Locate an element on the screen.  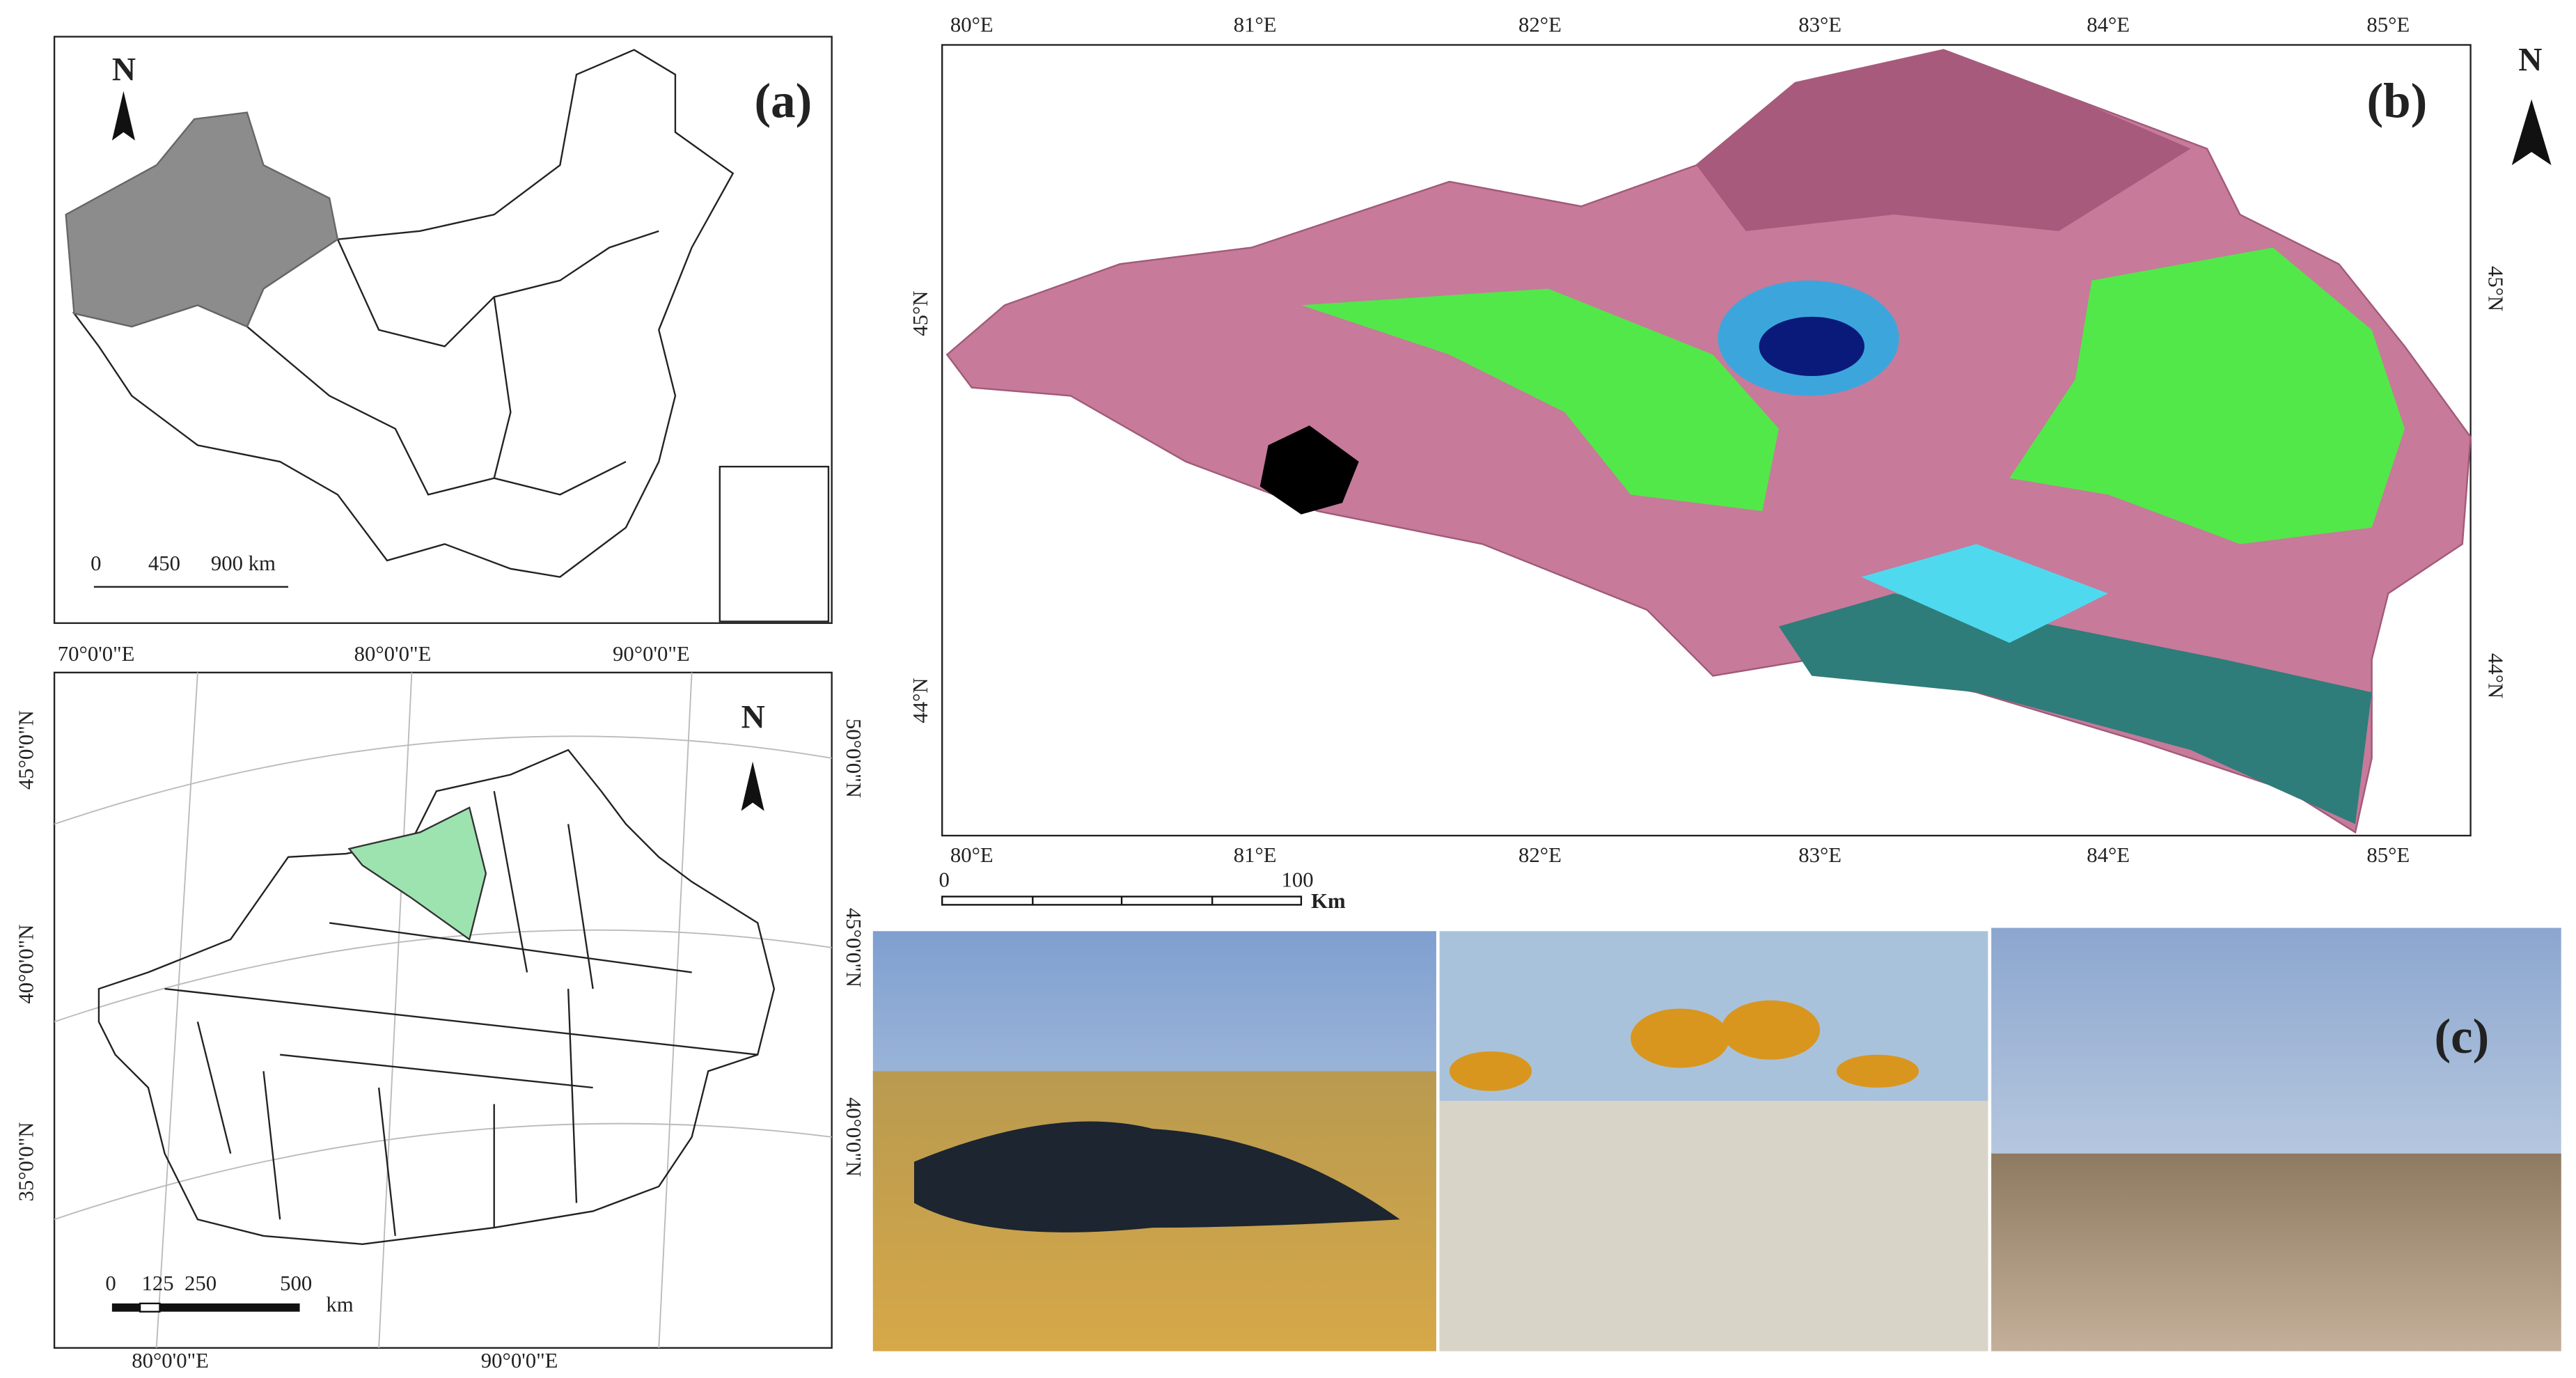
panel-a-top: N (a) 0 450 900 km is located at coordinates (443, 330).